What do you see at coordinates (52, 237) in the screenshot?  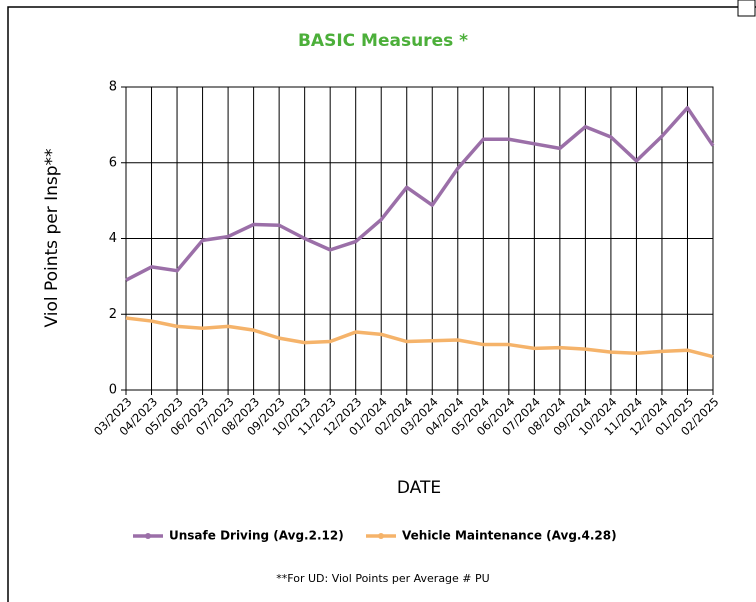 I see `y-axis-label: Viol Points per Insp**` at bounding box center [52, 237].